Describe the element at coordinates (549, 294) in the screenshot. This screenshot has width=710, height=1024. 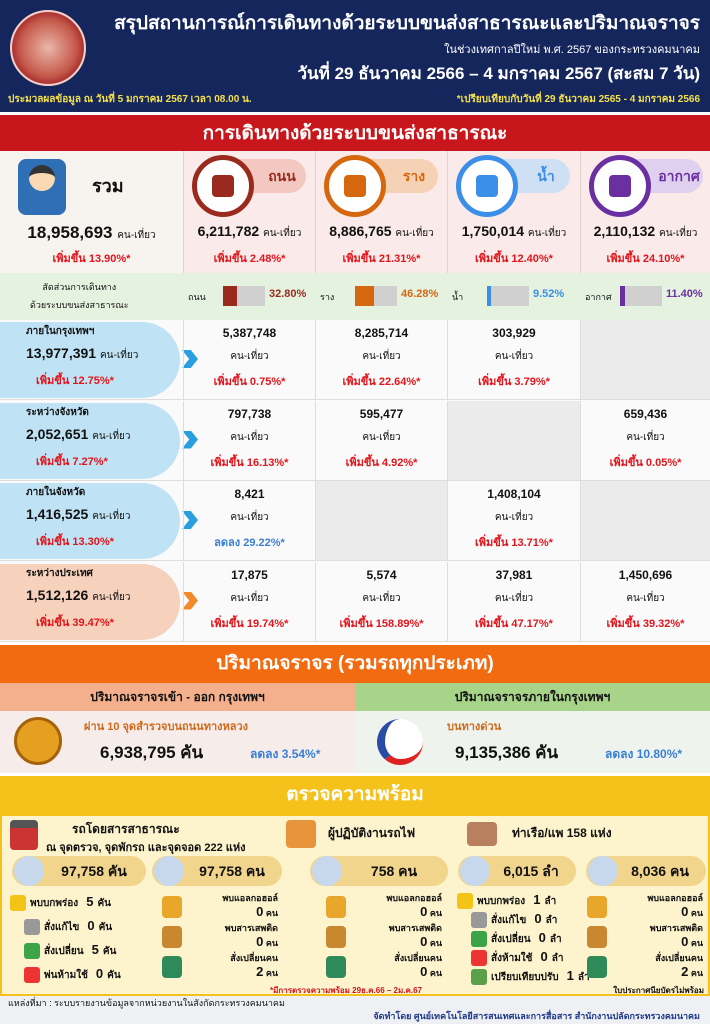
I see `share-percent: 9.52%` at that location.